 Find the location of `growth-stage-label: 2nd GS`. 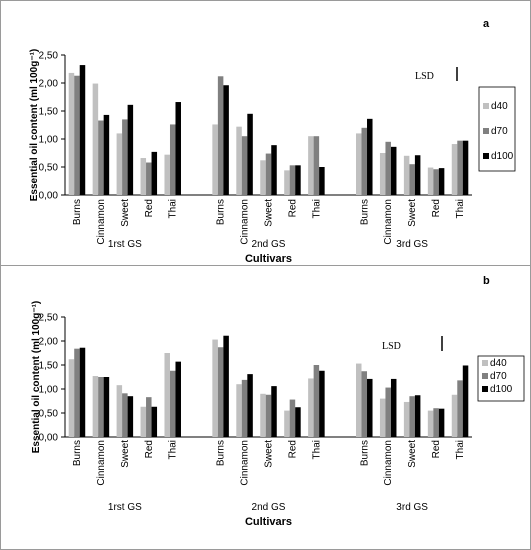

growth-stage-label: 2nd GS is located at coordinates (269, 244).